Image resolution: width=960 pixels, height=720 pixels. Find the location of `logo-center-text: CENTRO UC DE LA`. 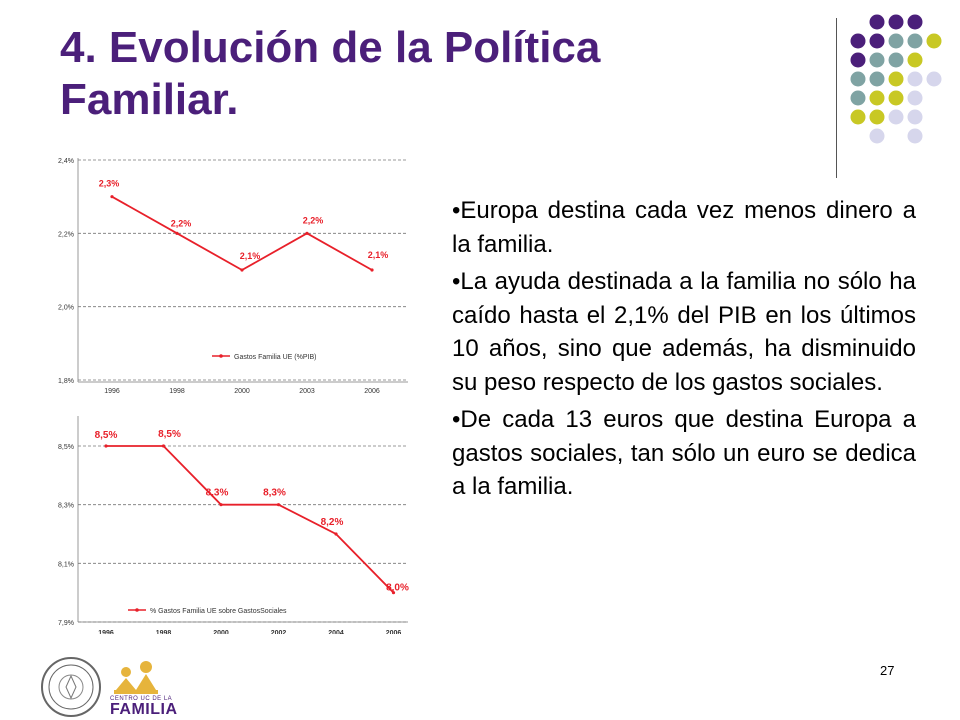

logo-center-text: CENTRO UC DE LA is located at coordinates (141, 699).